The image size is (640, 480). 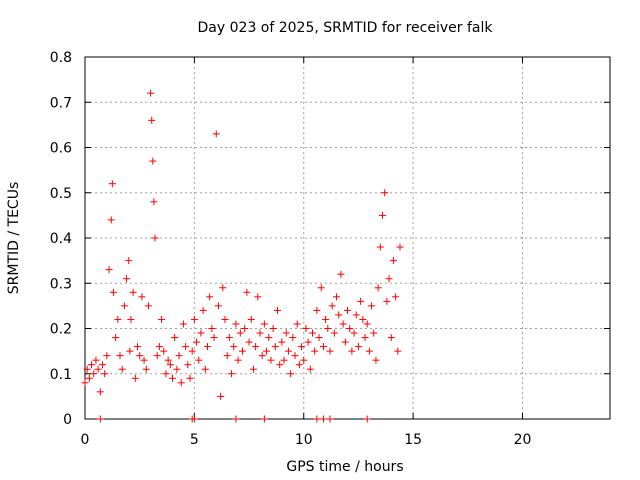 What do you see at coordinates (344, 467) in the screenshot?
I see `x-axis-label: GPS time / hours` at bounding box center [344, 467].